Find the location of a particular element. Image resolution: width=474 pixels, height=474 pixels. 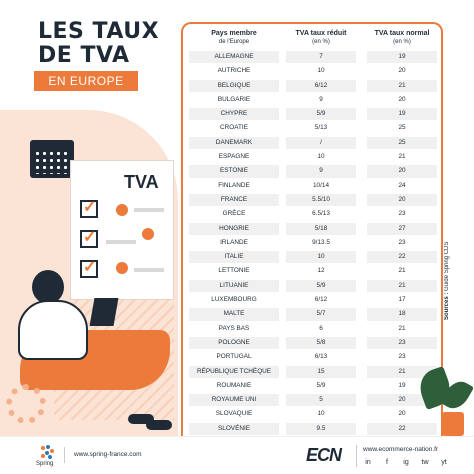

reduced-rate-cell: 6 is located at coordinates (321, 328).